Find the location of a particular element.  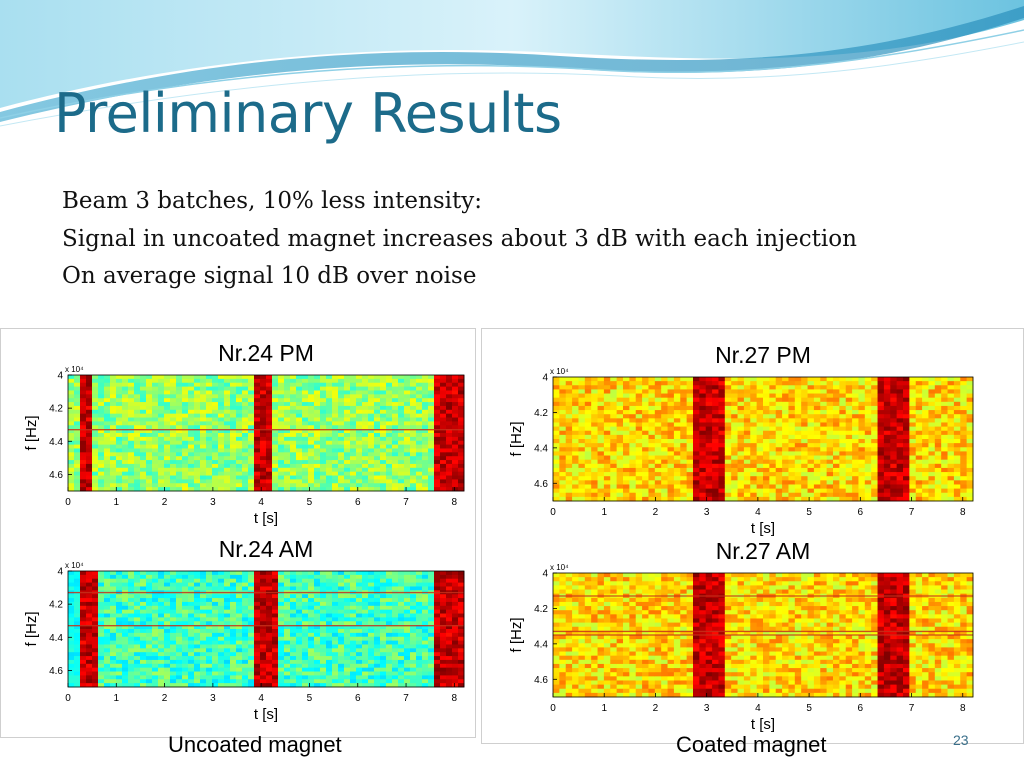

x-tick-label: 3 is located at coordinates (213, 502).